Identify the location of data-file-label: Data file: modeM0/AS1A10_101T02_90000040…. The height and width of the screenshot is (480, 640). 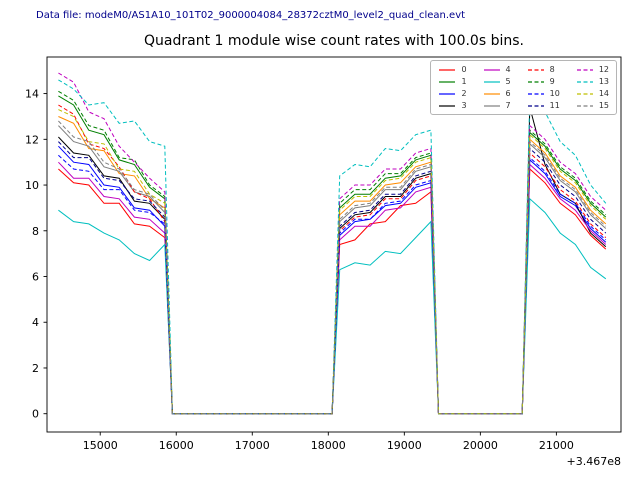
(251, 15).